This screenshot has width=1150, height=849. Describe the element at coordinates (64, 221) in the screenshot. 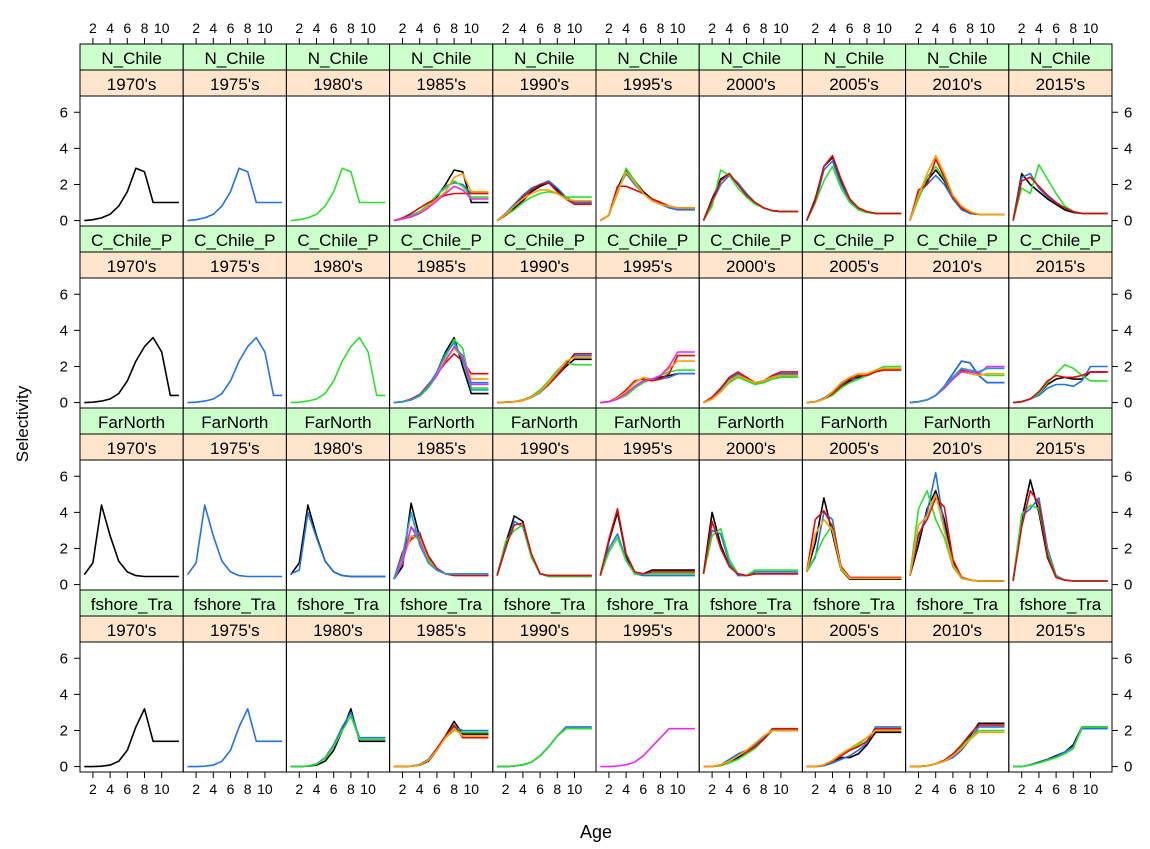

I see `left-y-tick-label: 0` at that location.